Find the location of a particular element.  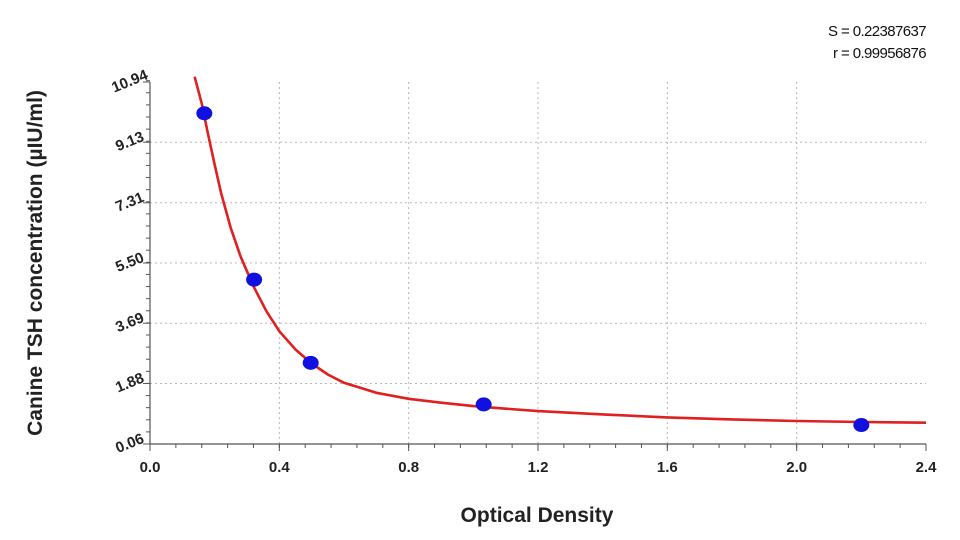

s-statistic: S = 0.22387637 is located at coordinates (877, 31).